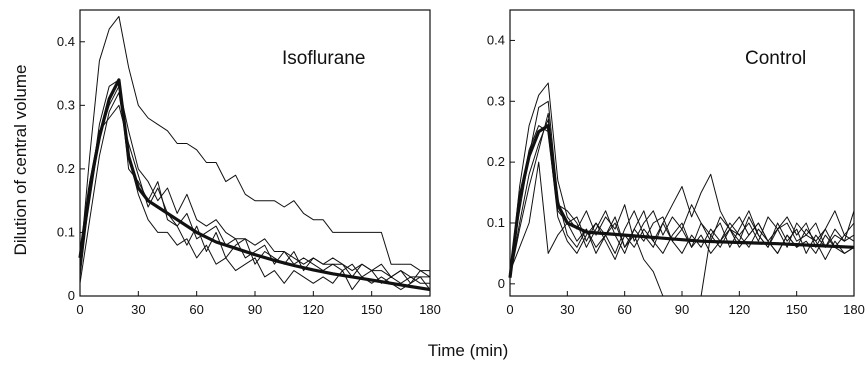  I want to click on y-axis-title: Dilution of central volume, so click(20, 160).